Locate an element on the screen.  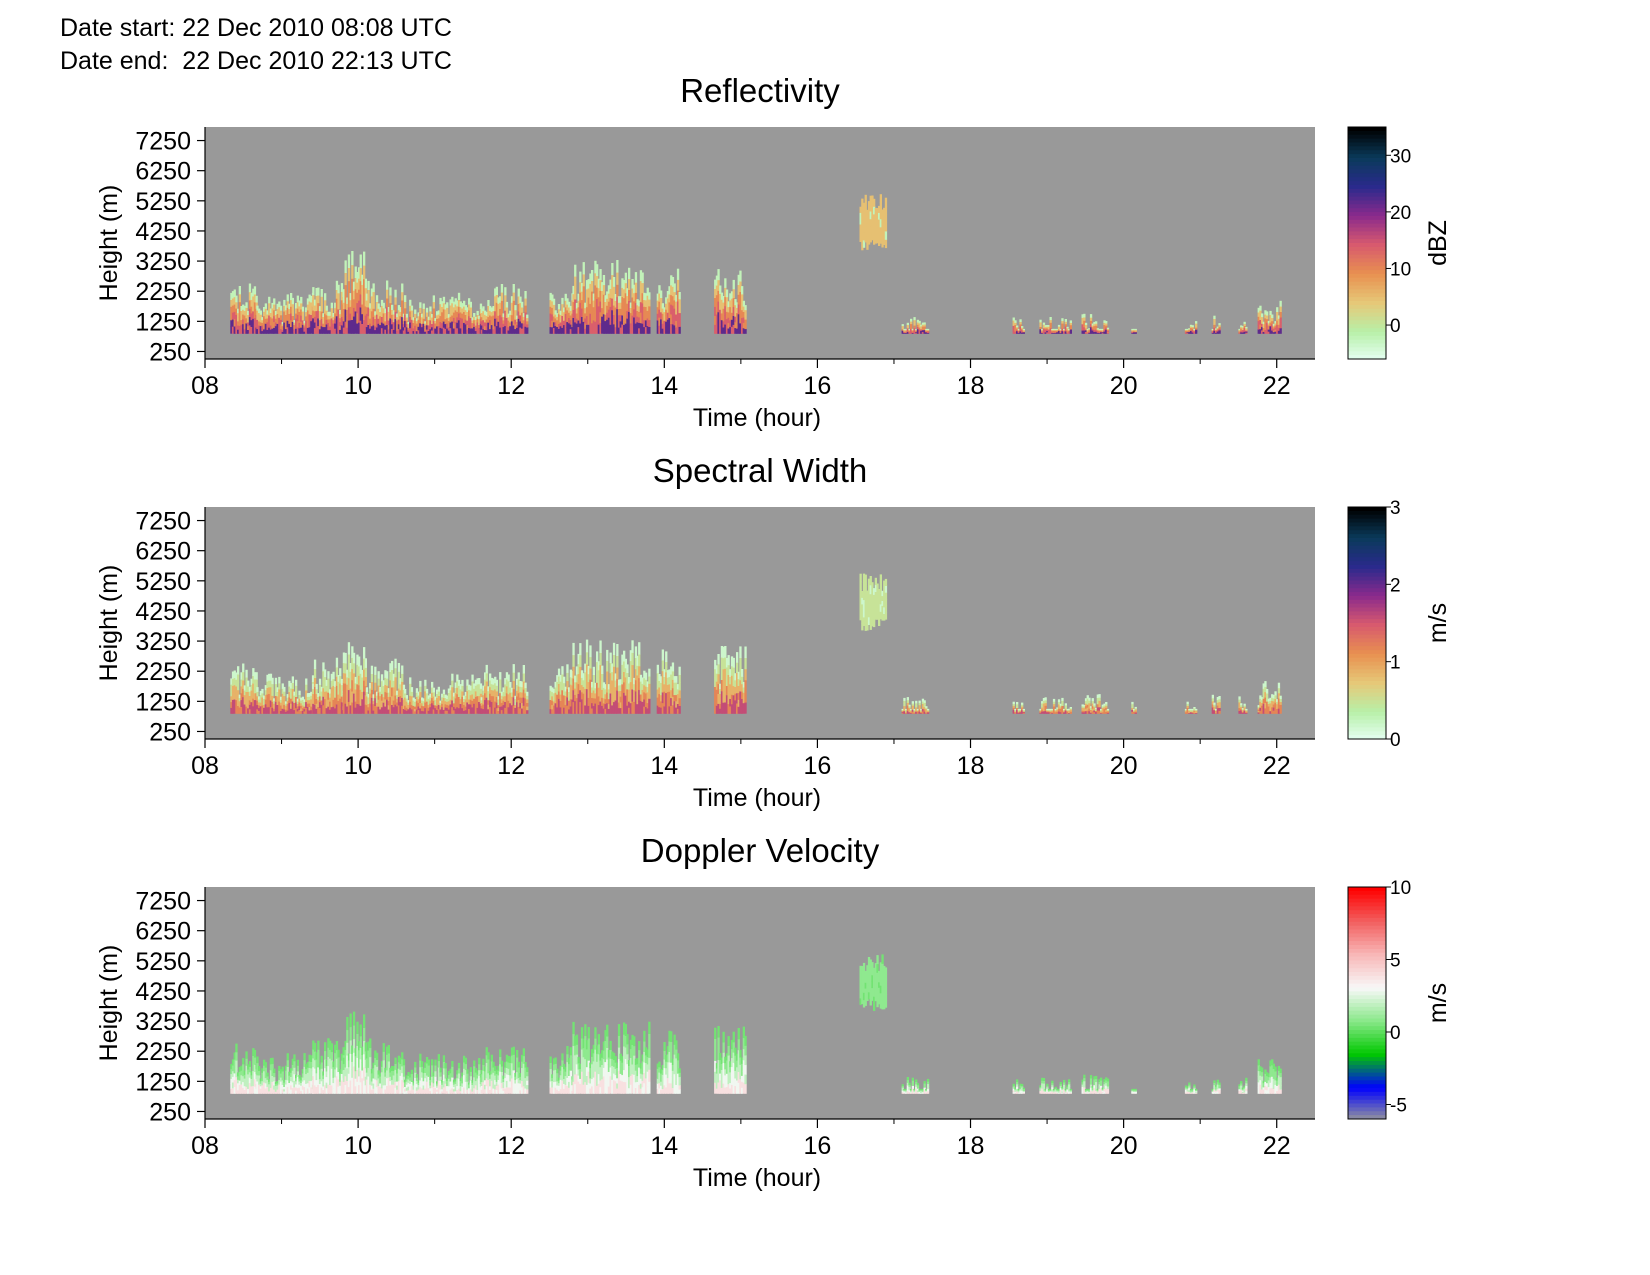
colorbar-tick-label: 10 is located at coordinates (1400, 269).